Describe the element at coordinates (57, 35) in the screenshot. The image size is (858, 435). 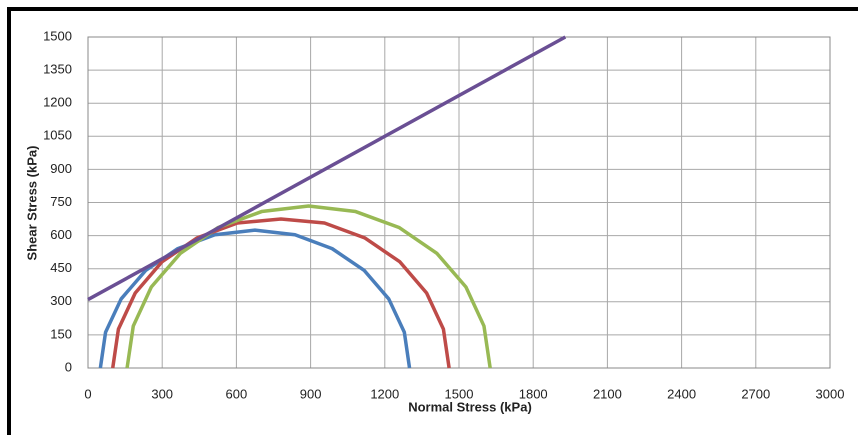
I see `y-tick-label: 1500` at that location.